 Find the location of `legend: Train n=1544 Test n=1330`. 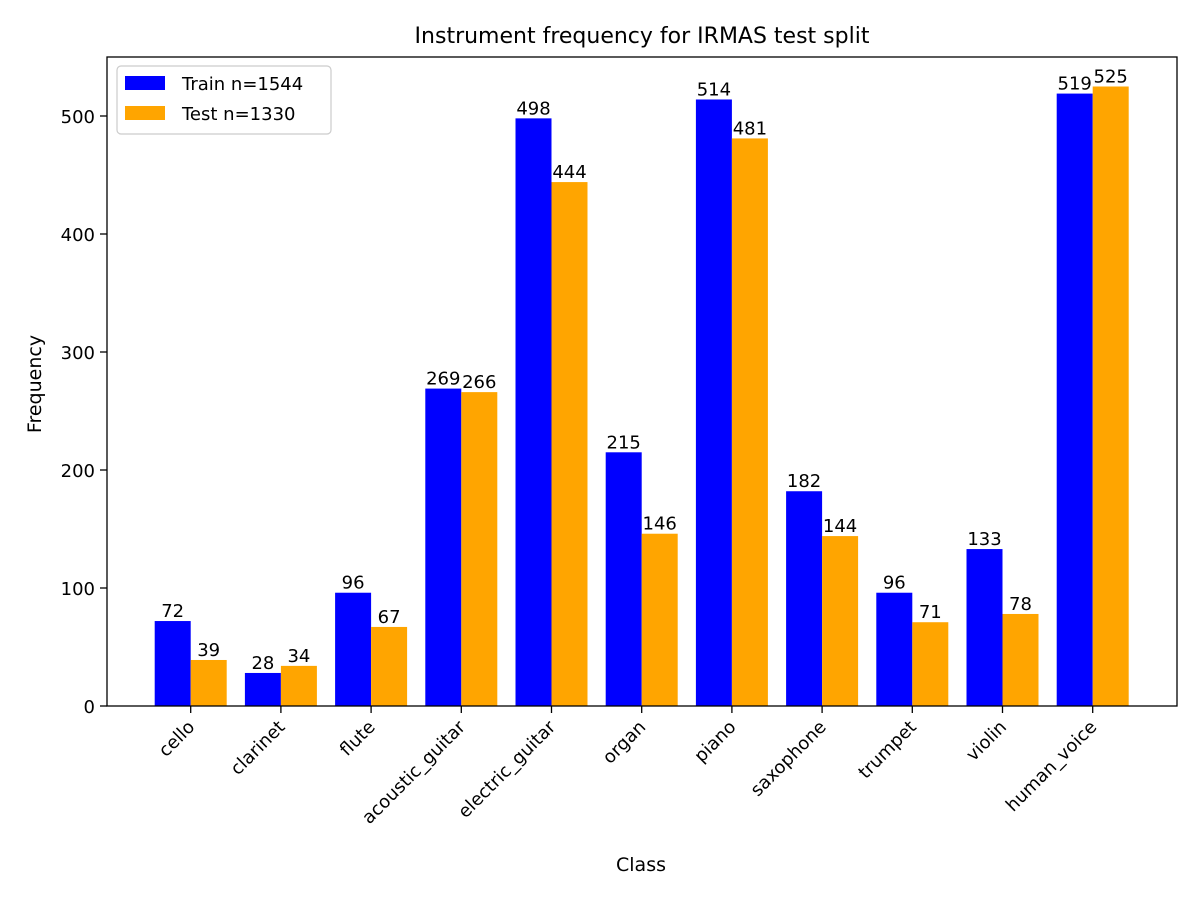

legend: Train n=1544 Test n=1330 is located at coordinates (224, 100).